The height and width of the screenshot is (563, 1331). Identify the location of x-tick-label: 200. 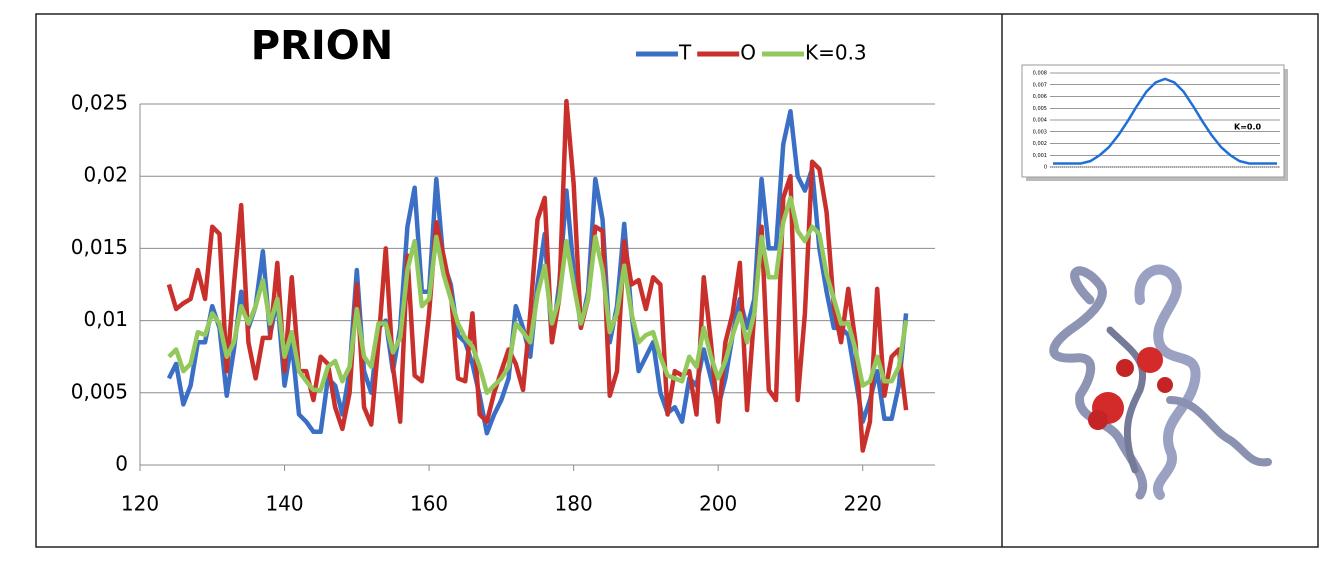
(718, 504).